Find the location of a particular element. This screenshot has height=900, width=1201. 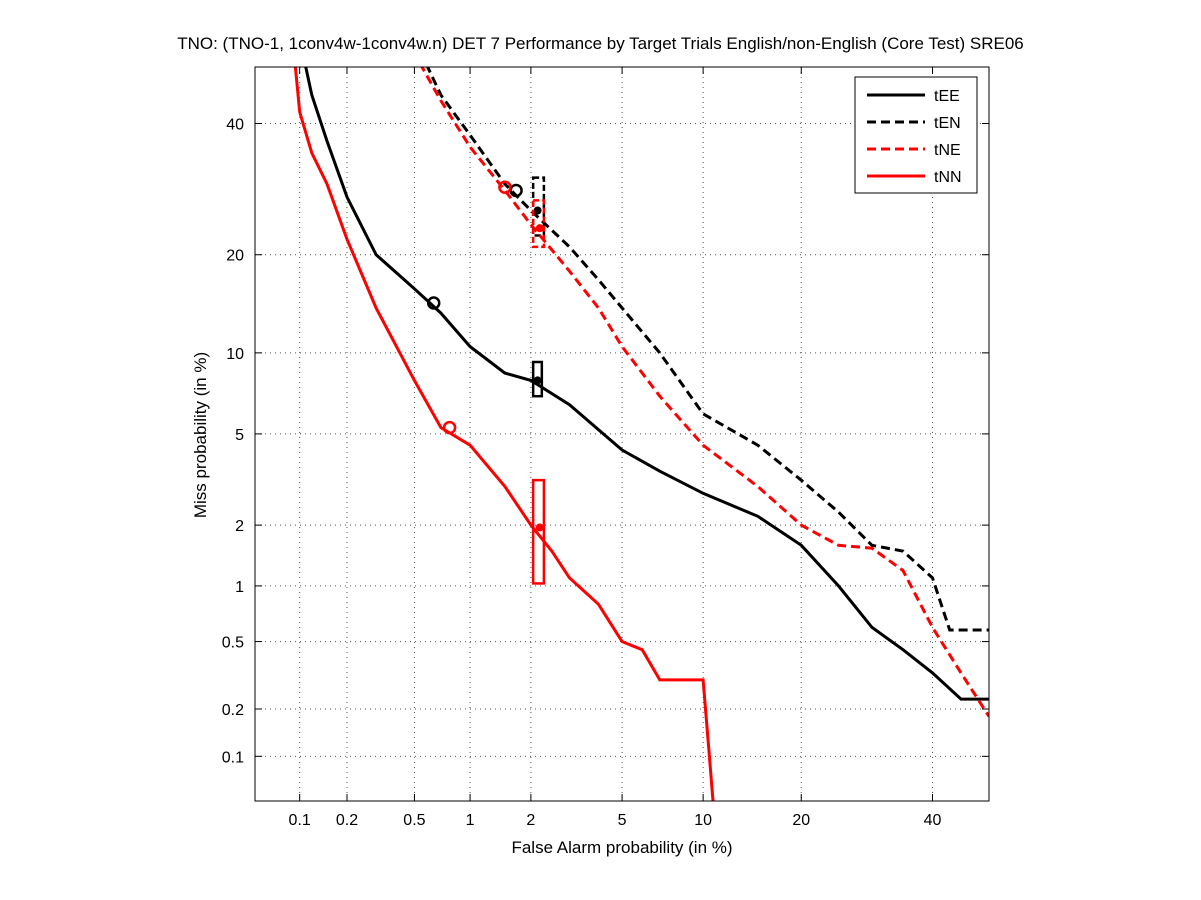

legend: tEE tEN tNE tNN is located at coordinates (916, 135).